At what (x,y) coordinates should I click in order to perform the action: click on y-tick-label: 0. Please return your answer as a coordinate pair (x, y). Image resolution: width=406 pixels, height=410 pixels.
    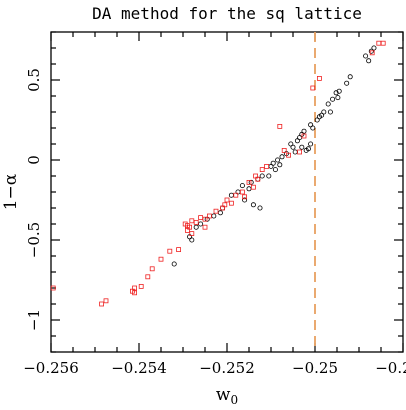
    Looking at the image, I should click on (34, 160).